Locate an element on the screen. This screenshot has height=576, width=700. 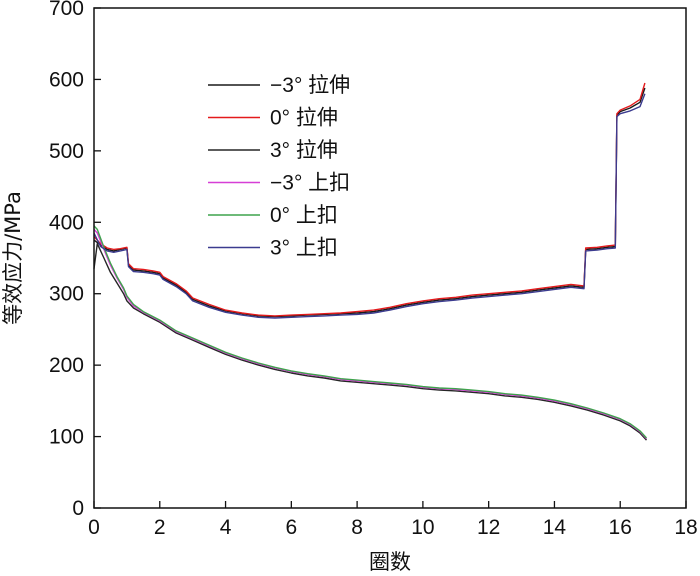
y-axis-title: 等效应力/MPa is located at coordinates (13, 258).